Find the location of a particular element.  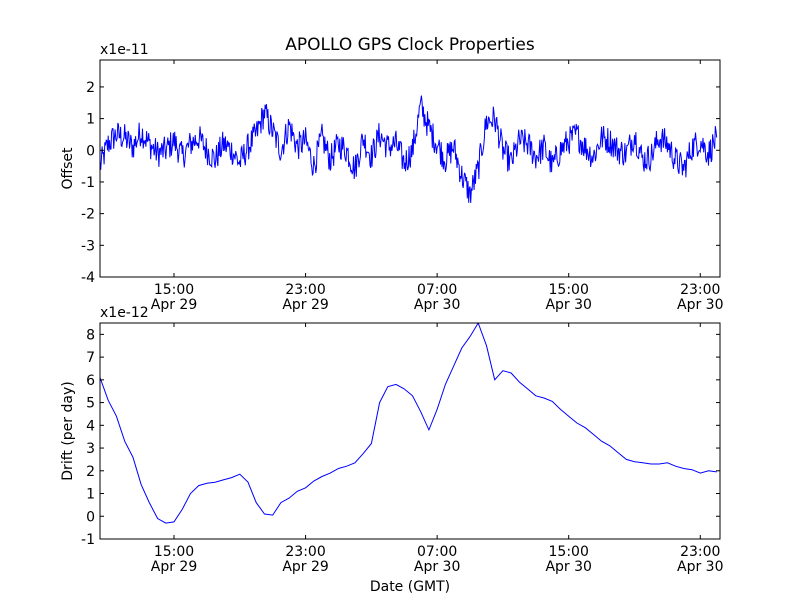

y-tick-label: 8 is located at coordinates (90, 335).